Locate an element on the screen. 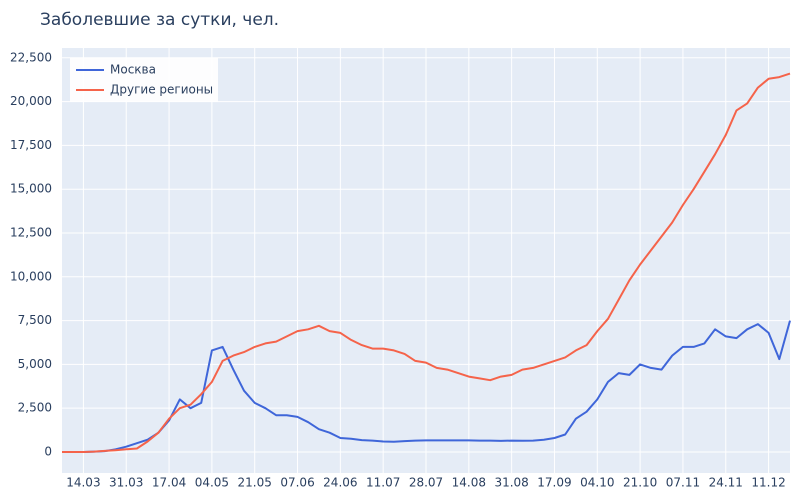 This screenshot has height=500, width=800. x-tick-label: 24.11 is located at coordinates (726, 483).